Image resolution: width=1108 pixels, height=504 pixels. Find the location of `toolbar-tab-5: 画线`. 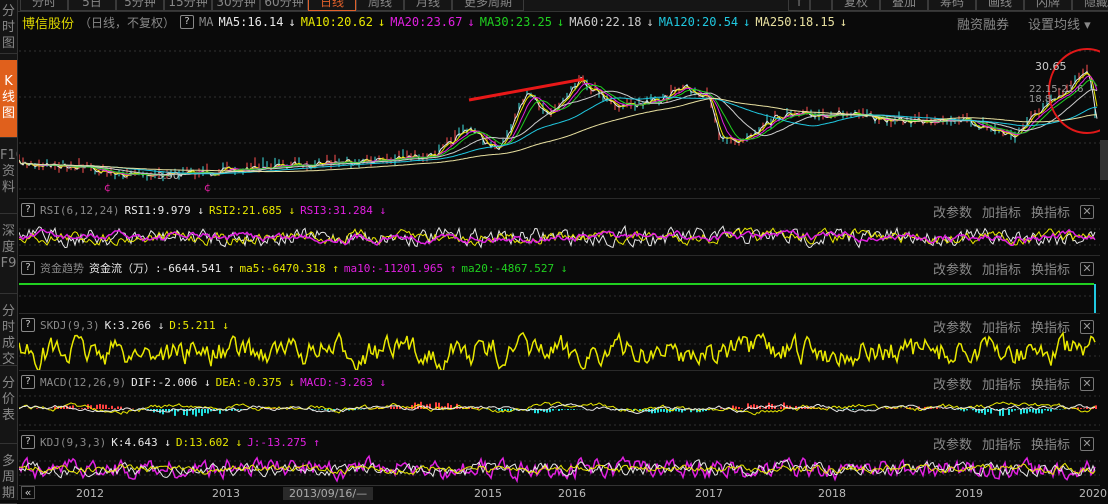

toolbar-tab-5: 画线 is located at coordinates (1000, 5).